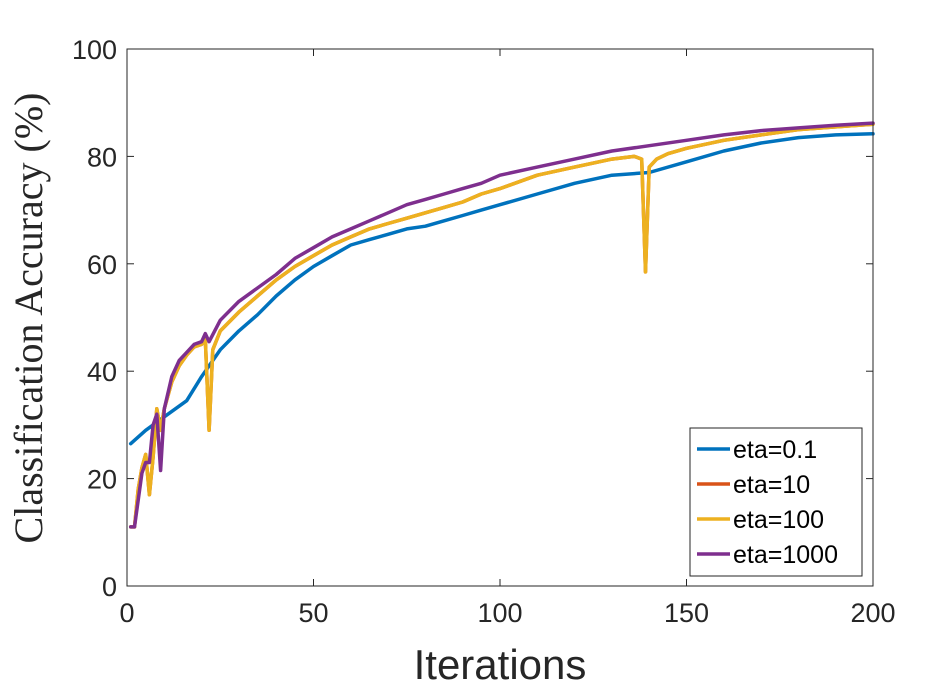 This screenshot has width=946, height=694. I want to click on x-tick-labels: 0 50 100 150 200, so click(507, 613).